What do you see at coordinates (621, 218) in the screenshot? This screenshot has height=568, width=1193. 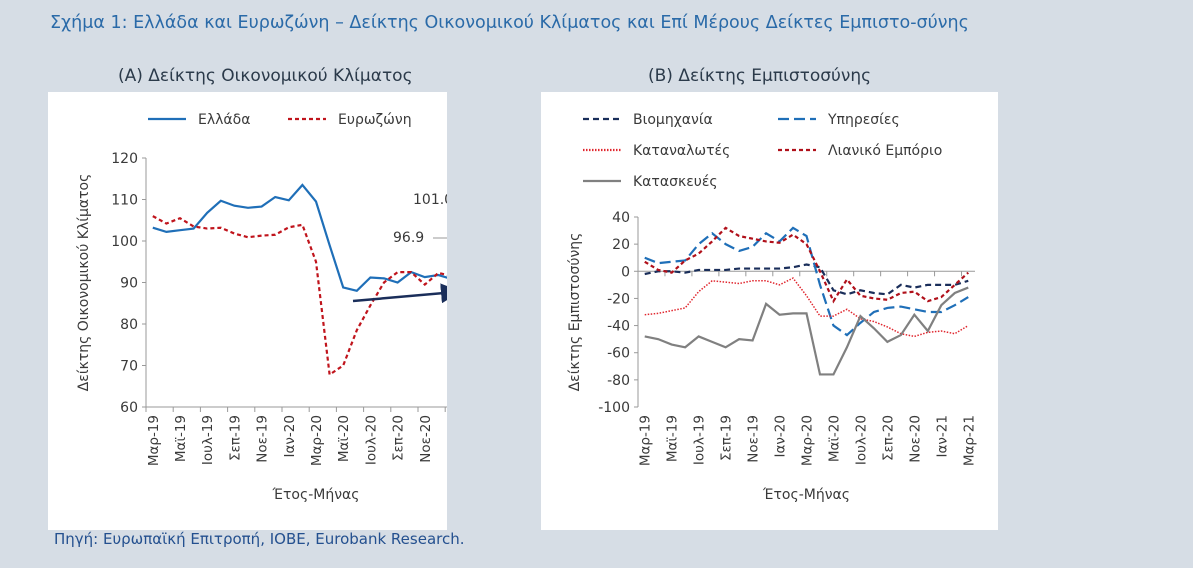 I see `y-tick-label: 40` at bounding box center [621, 218].